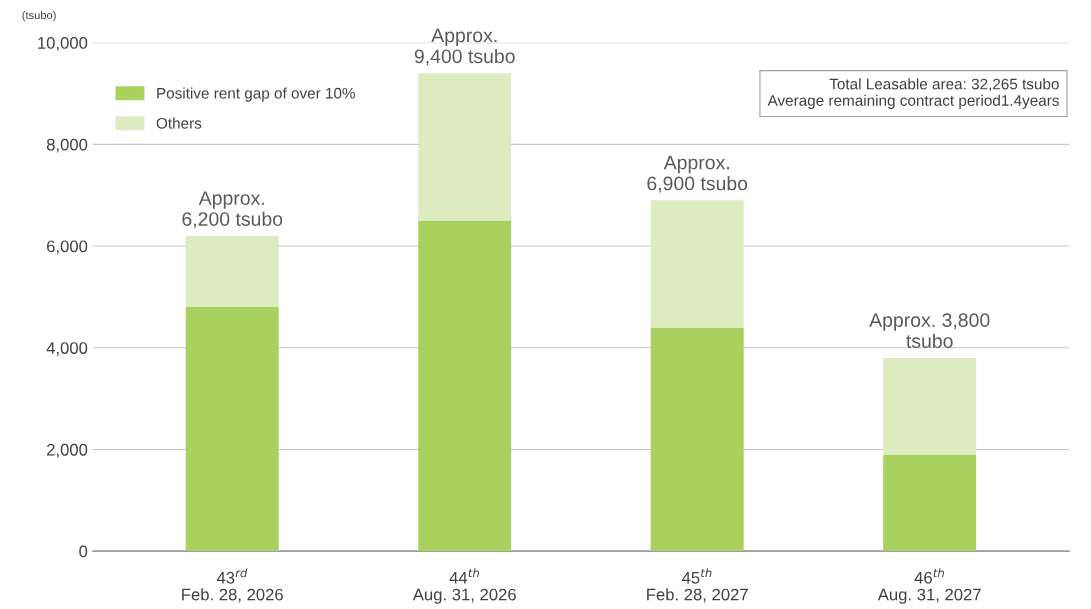 The width and height of the screenshot is (1091, 609). What do you see at coordinates (179, 123) in the screenshot?
I see `legend-label: Others` at bounding box center [179, 123].